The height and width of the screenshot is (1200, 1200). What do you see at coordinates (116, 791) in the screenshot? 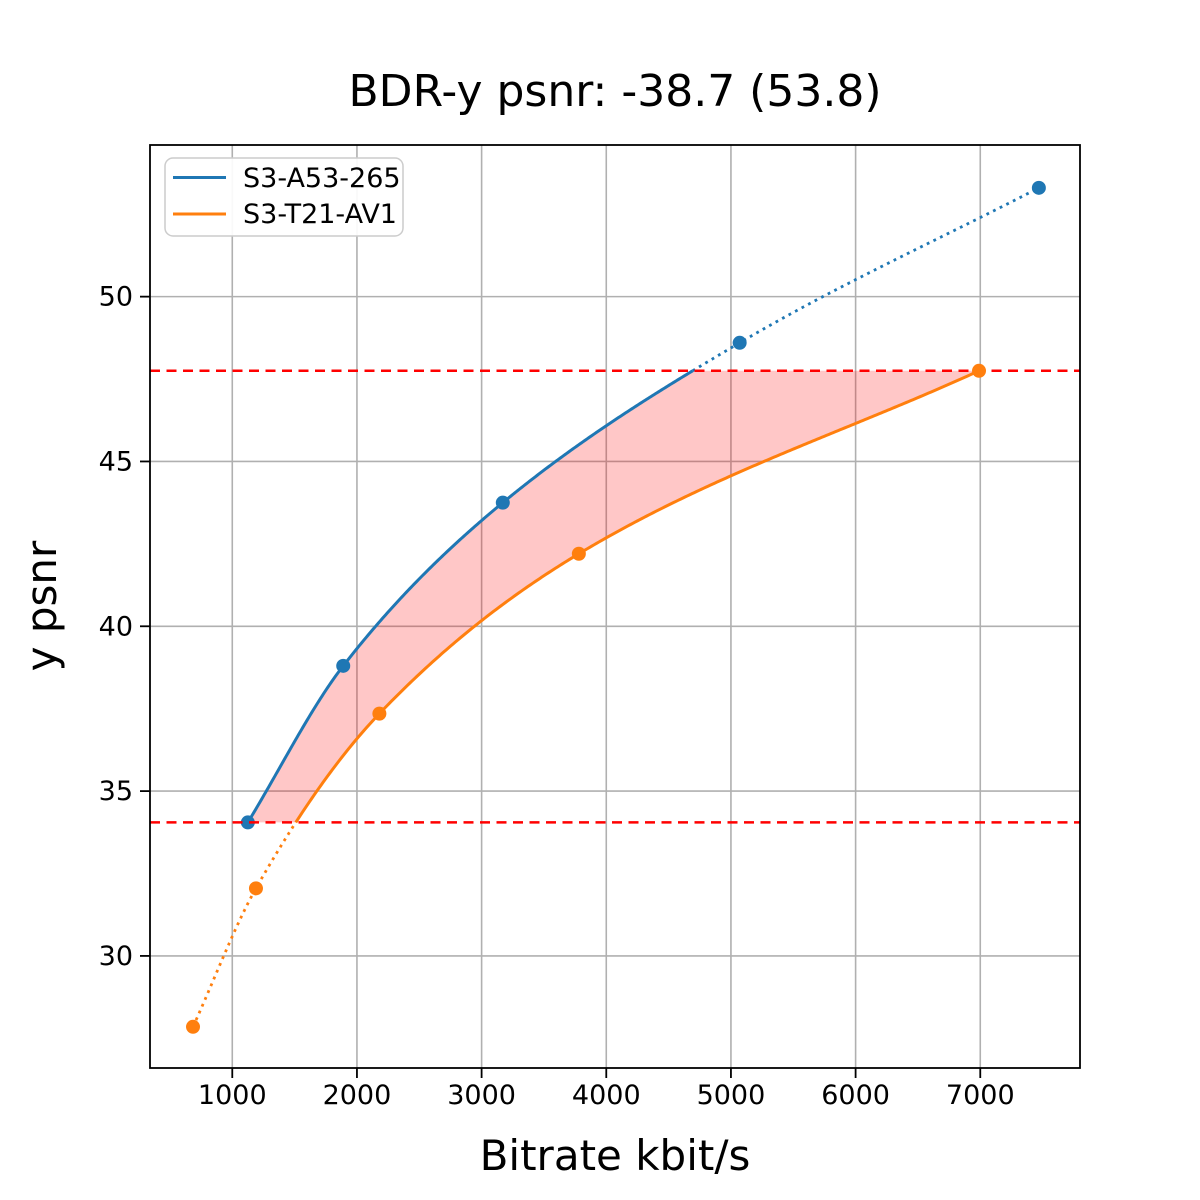
I see `y-tick-label: 35` at bounding box center [116, 791].